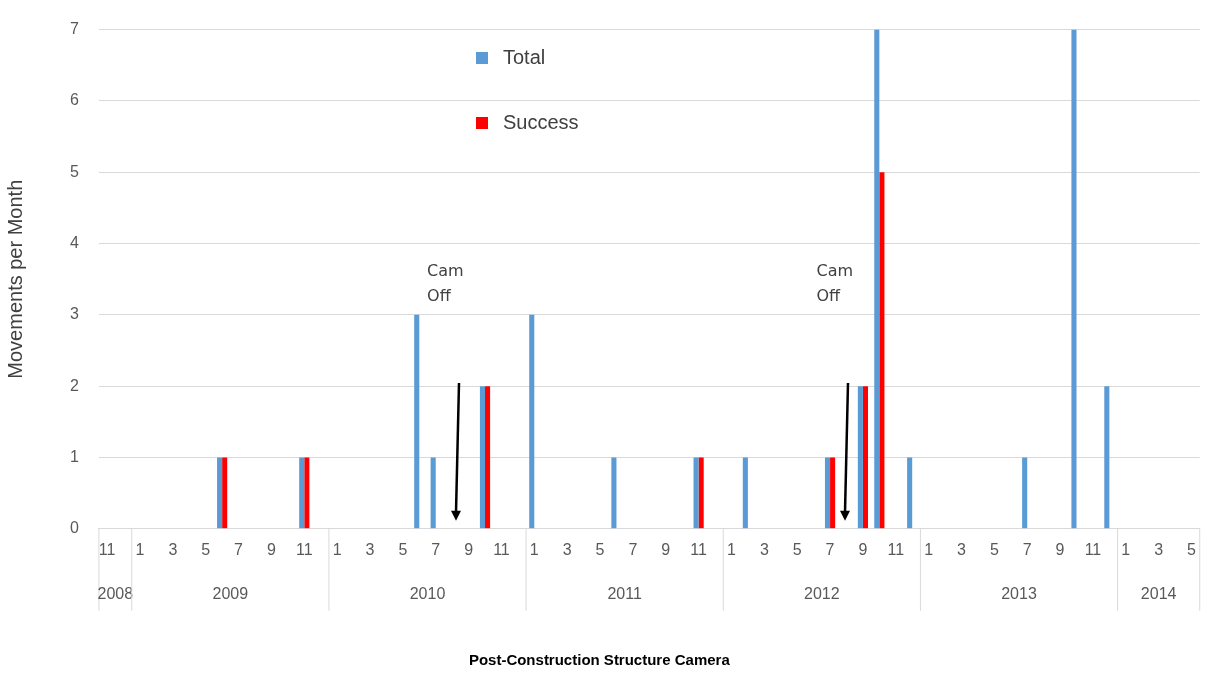 This screenshot has width=1208, height=682. What do you see at coordinates (74, 314) in the screenshot?
I see `y-tick-label: 3` at bounding box center [74, 314].